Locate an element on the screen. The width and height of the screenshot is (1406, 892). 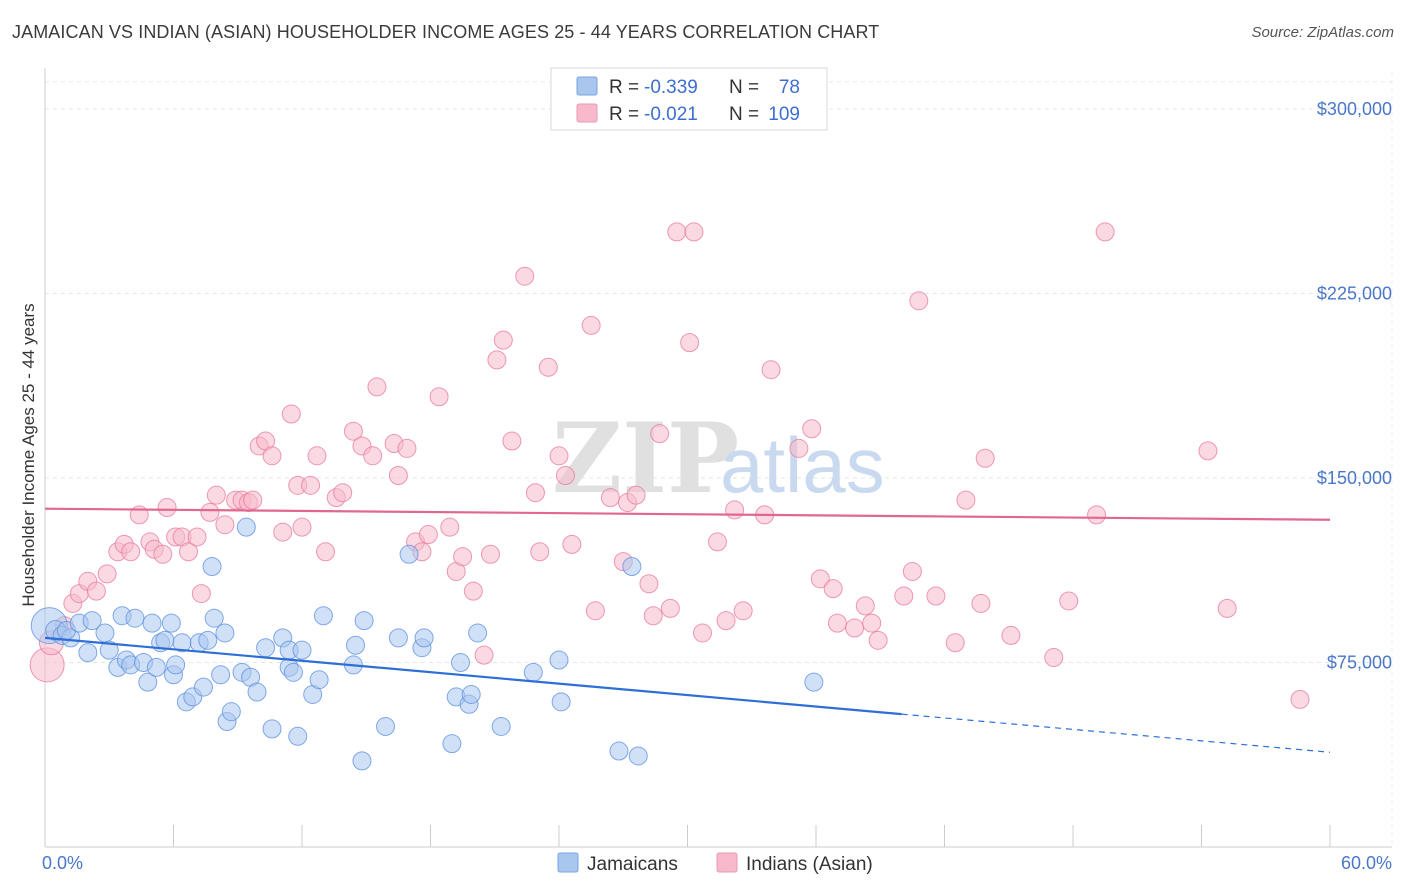
legend-swatch-jamaicans is located at coordinates (587, 86).